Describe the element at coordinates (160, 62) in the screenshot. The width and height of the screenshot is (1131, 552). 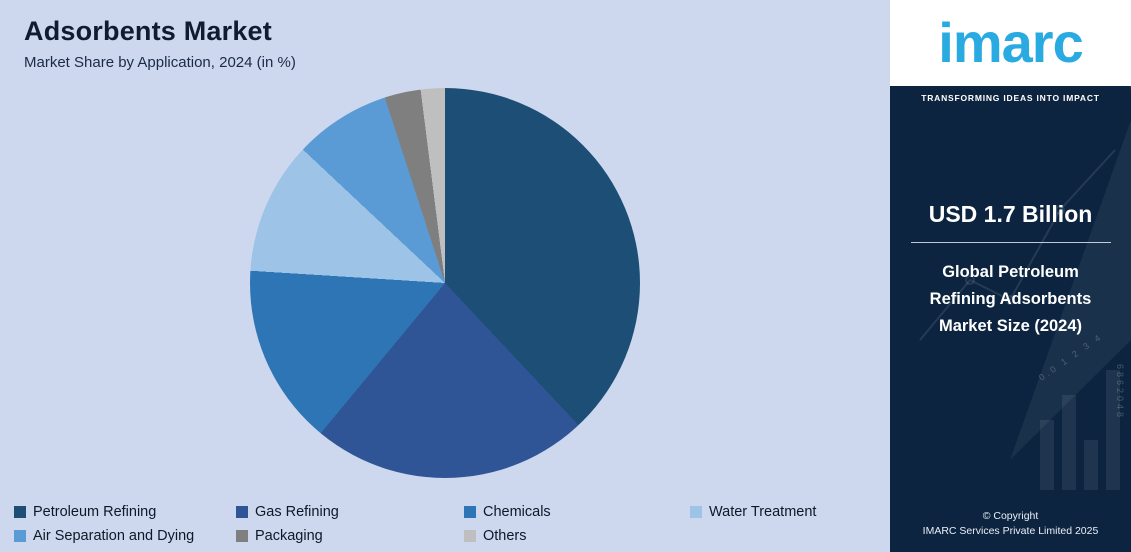
I see `page-subtitle: Market Share by Application, 2024 (in %)` at that location.